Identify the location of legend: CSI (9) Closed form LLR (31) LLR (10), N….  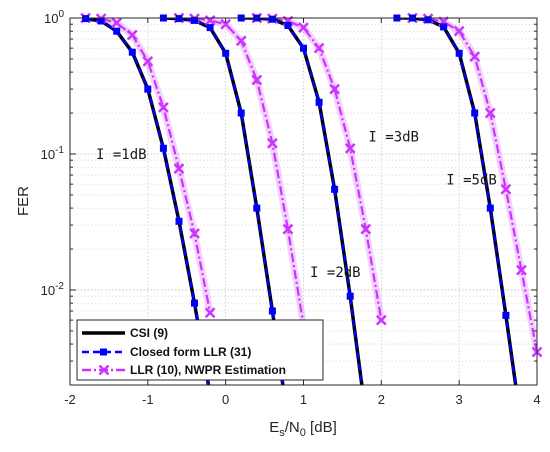
(200, 350).